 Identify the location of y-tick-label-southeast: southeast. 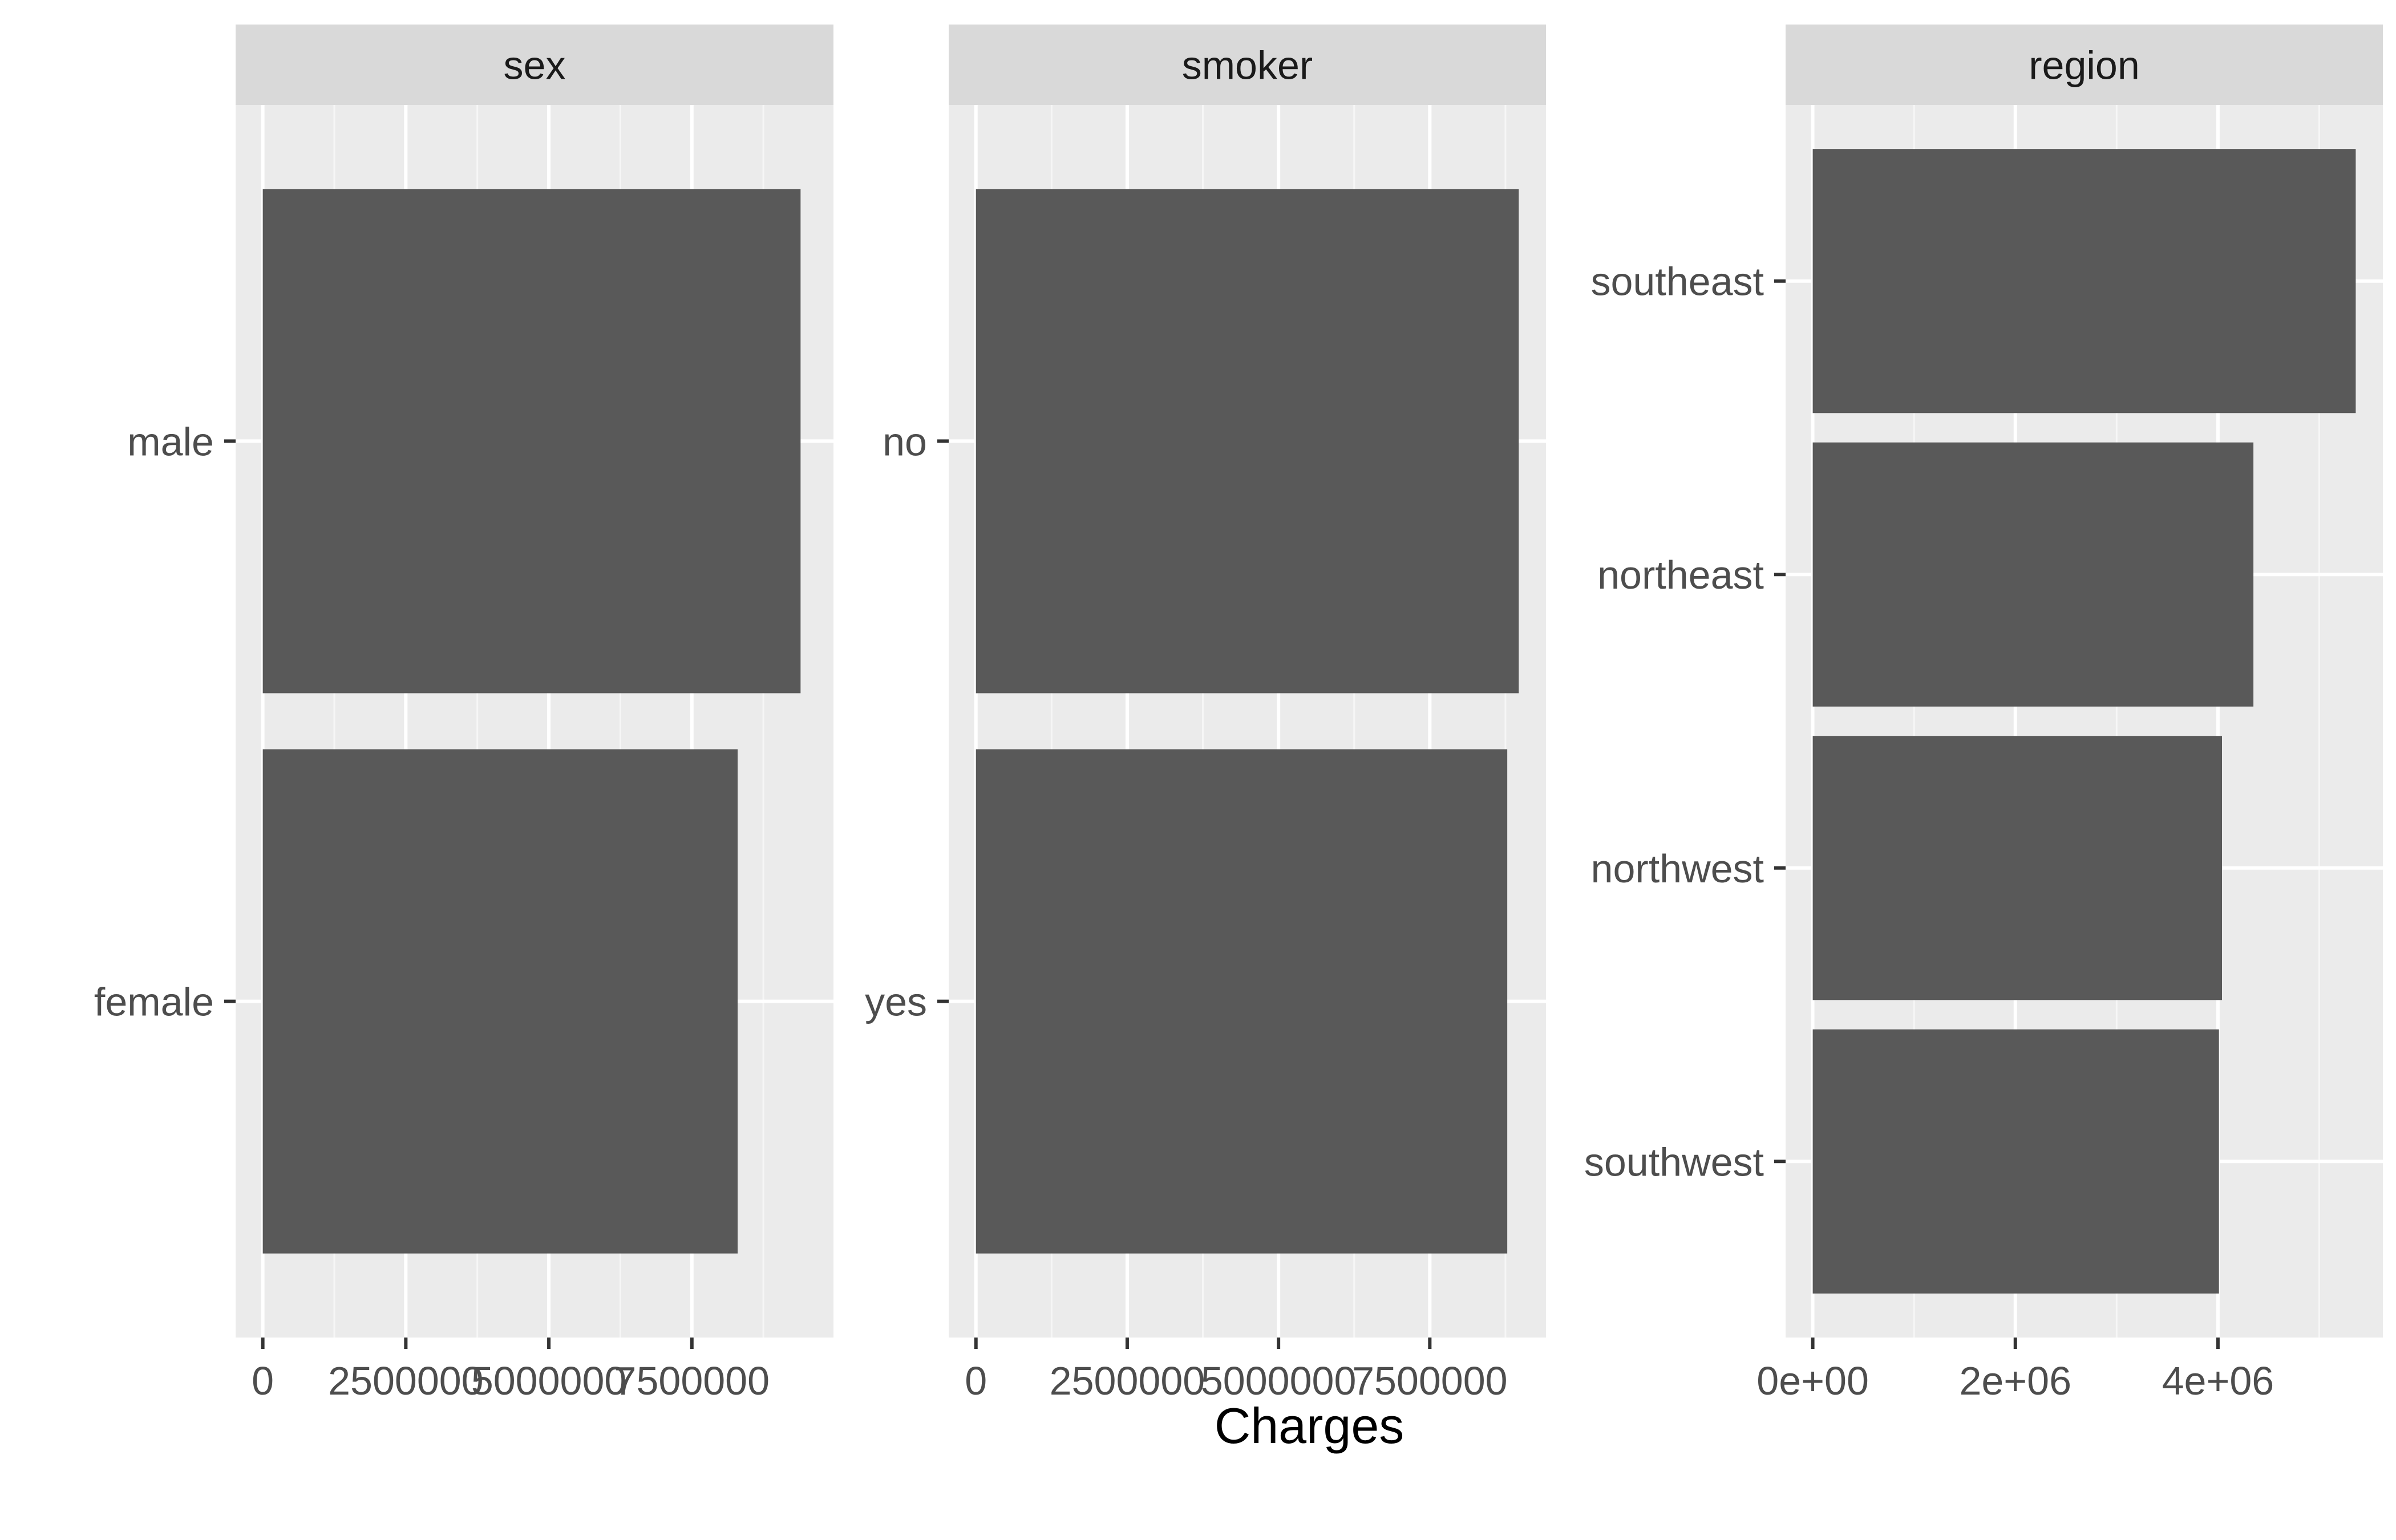
(1677, 282).